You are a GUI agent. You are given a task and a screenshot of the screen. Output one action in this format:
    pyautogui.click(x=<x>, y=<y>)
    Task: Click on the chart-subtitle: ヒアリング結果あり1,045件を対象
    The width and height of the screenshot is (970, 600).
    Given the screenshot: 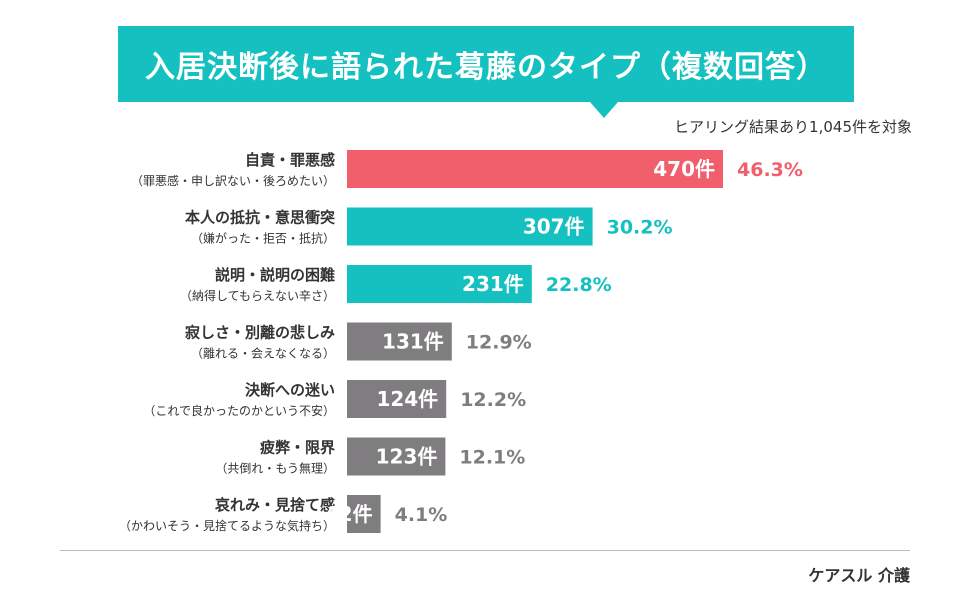 What is the action you would take?
    pyautogui.click(x=793, y=127)
    